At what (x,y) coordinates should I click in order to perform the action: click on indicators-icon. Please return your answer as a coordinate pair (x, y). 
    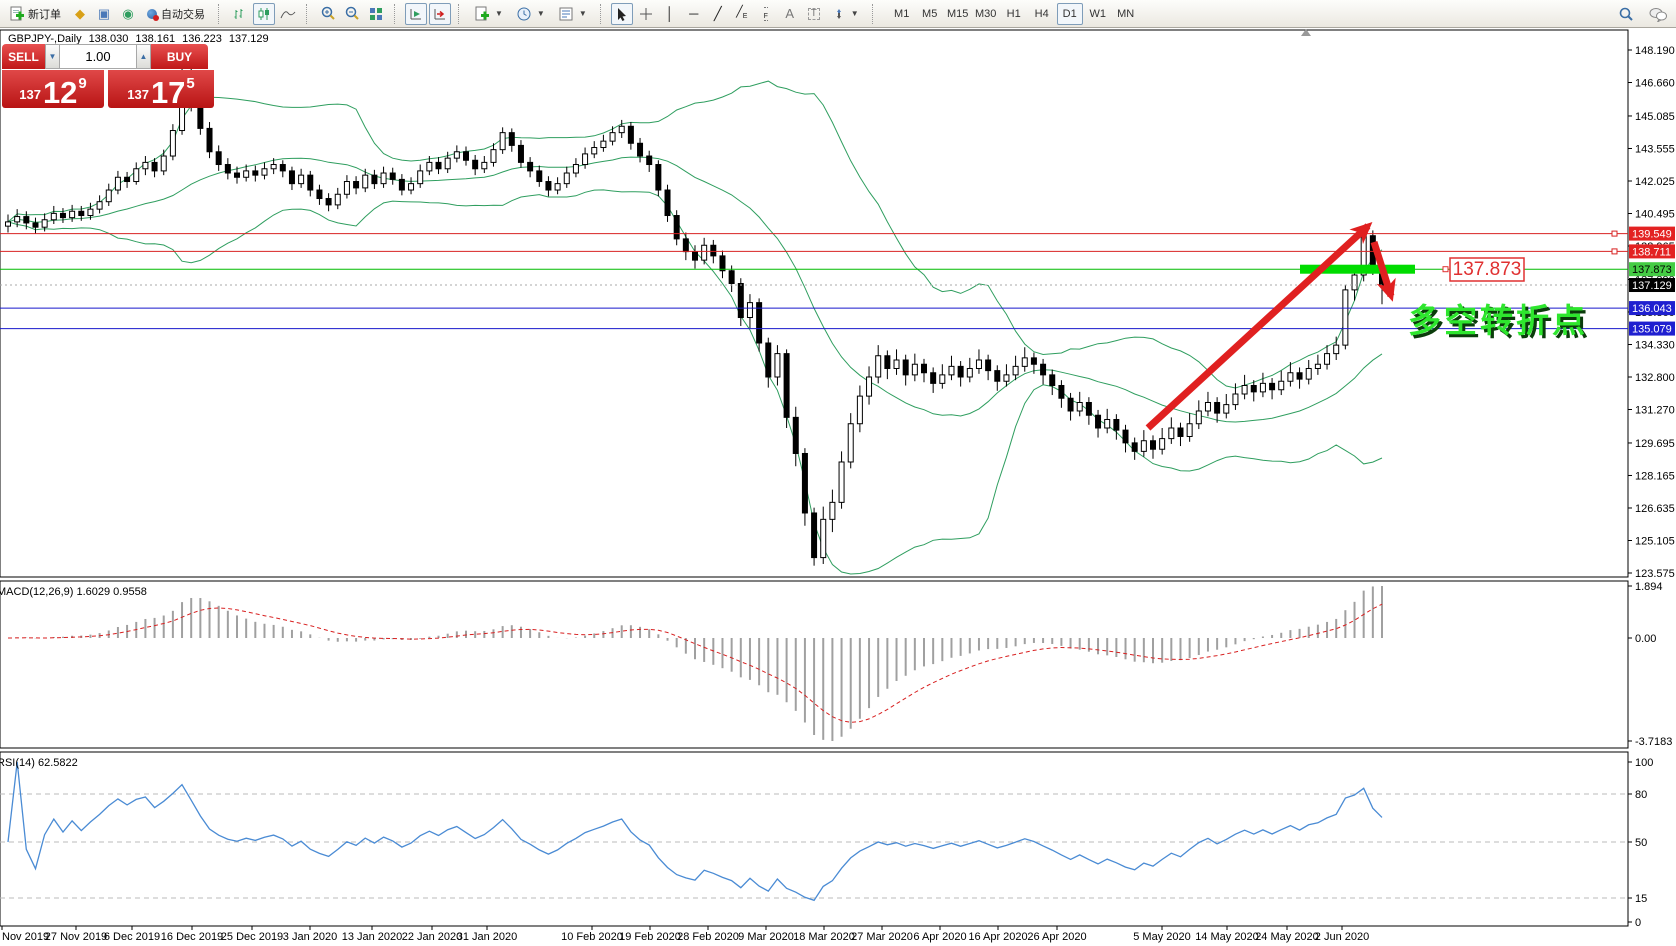
    Looking at the image, I should click on (482, 13).